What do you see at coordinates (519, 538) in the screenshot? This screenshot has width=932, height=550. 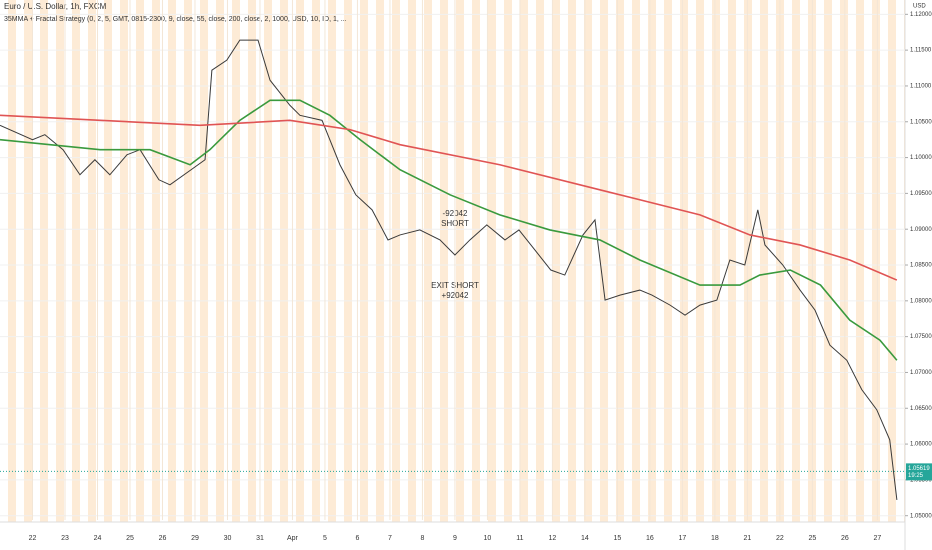 I see `x-tick-label: 11` at bounding box center [519, 538].